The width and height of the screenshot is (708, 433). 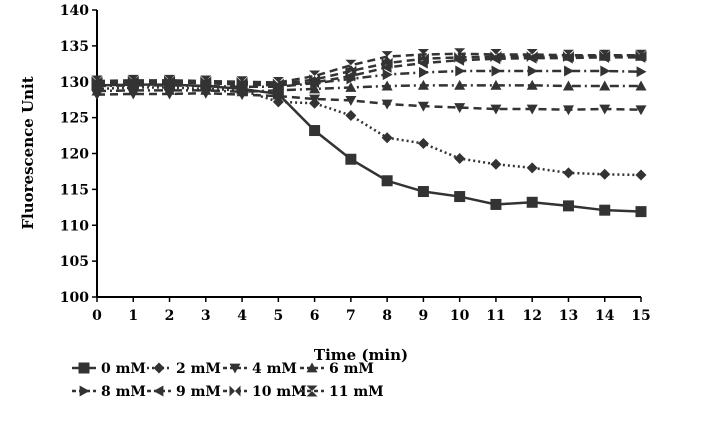 I want to click on legend: 0 mM 2 mM 4 mM 6 mM 8 mM 9 mM 10 mM 11 mM, so click(x=228, y=380).